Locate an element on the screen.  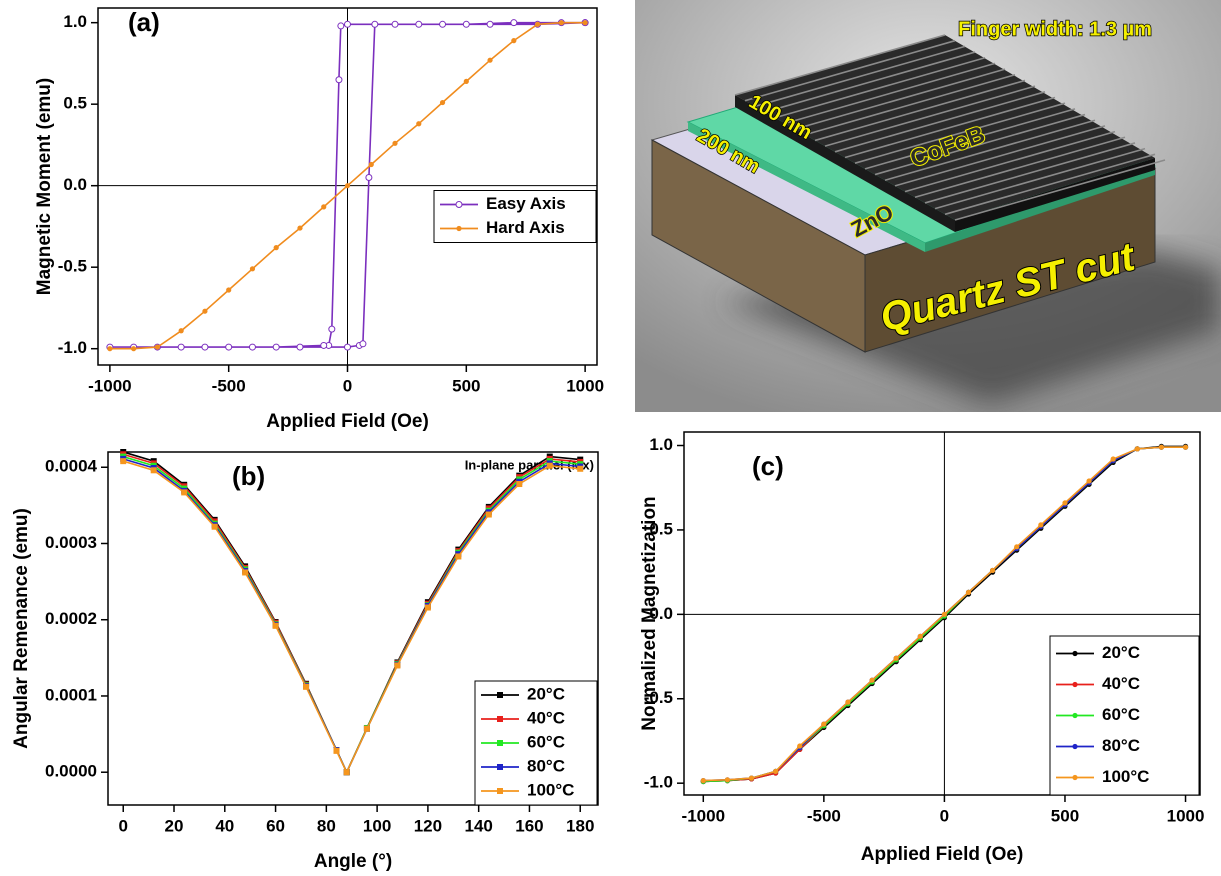
legend-label: Easy Axis is located at coordinates (526, 203).